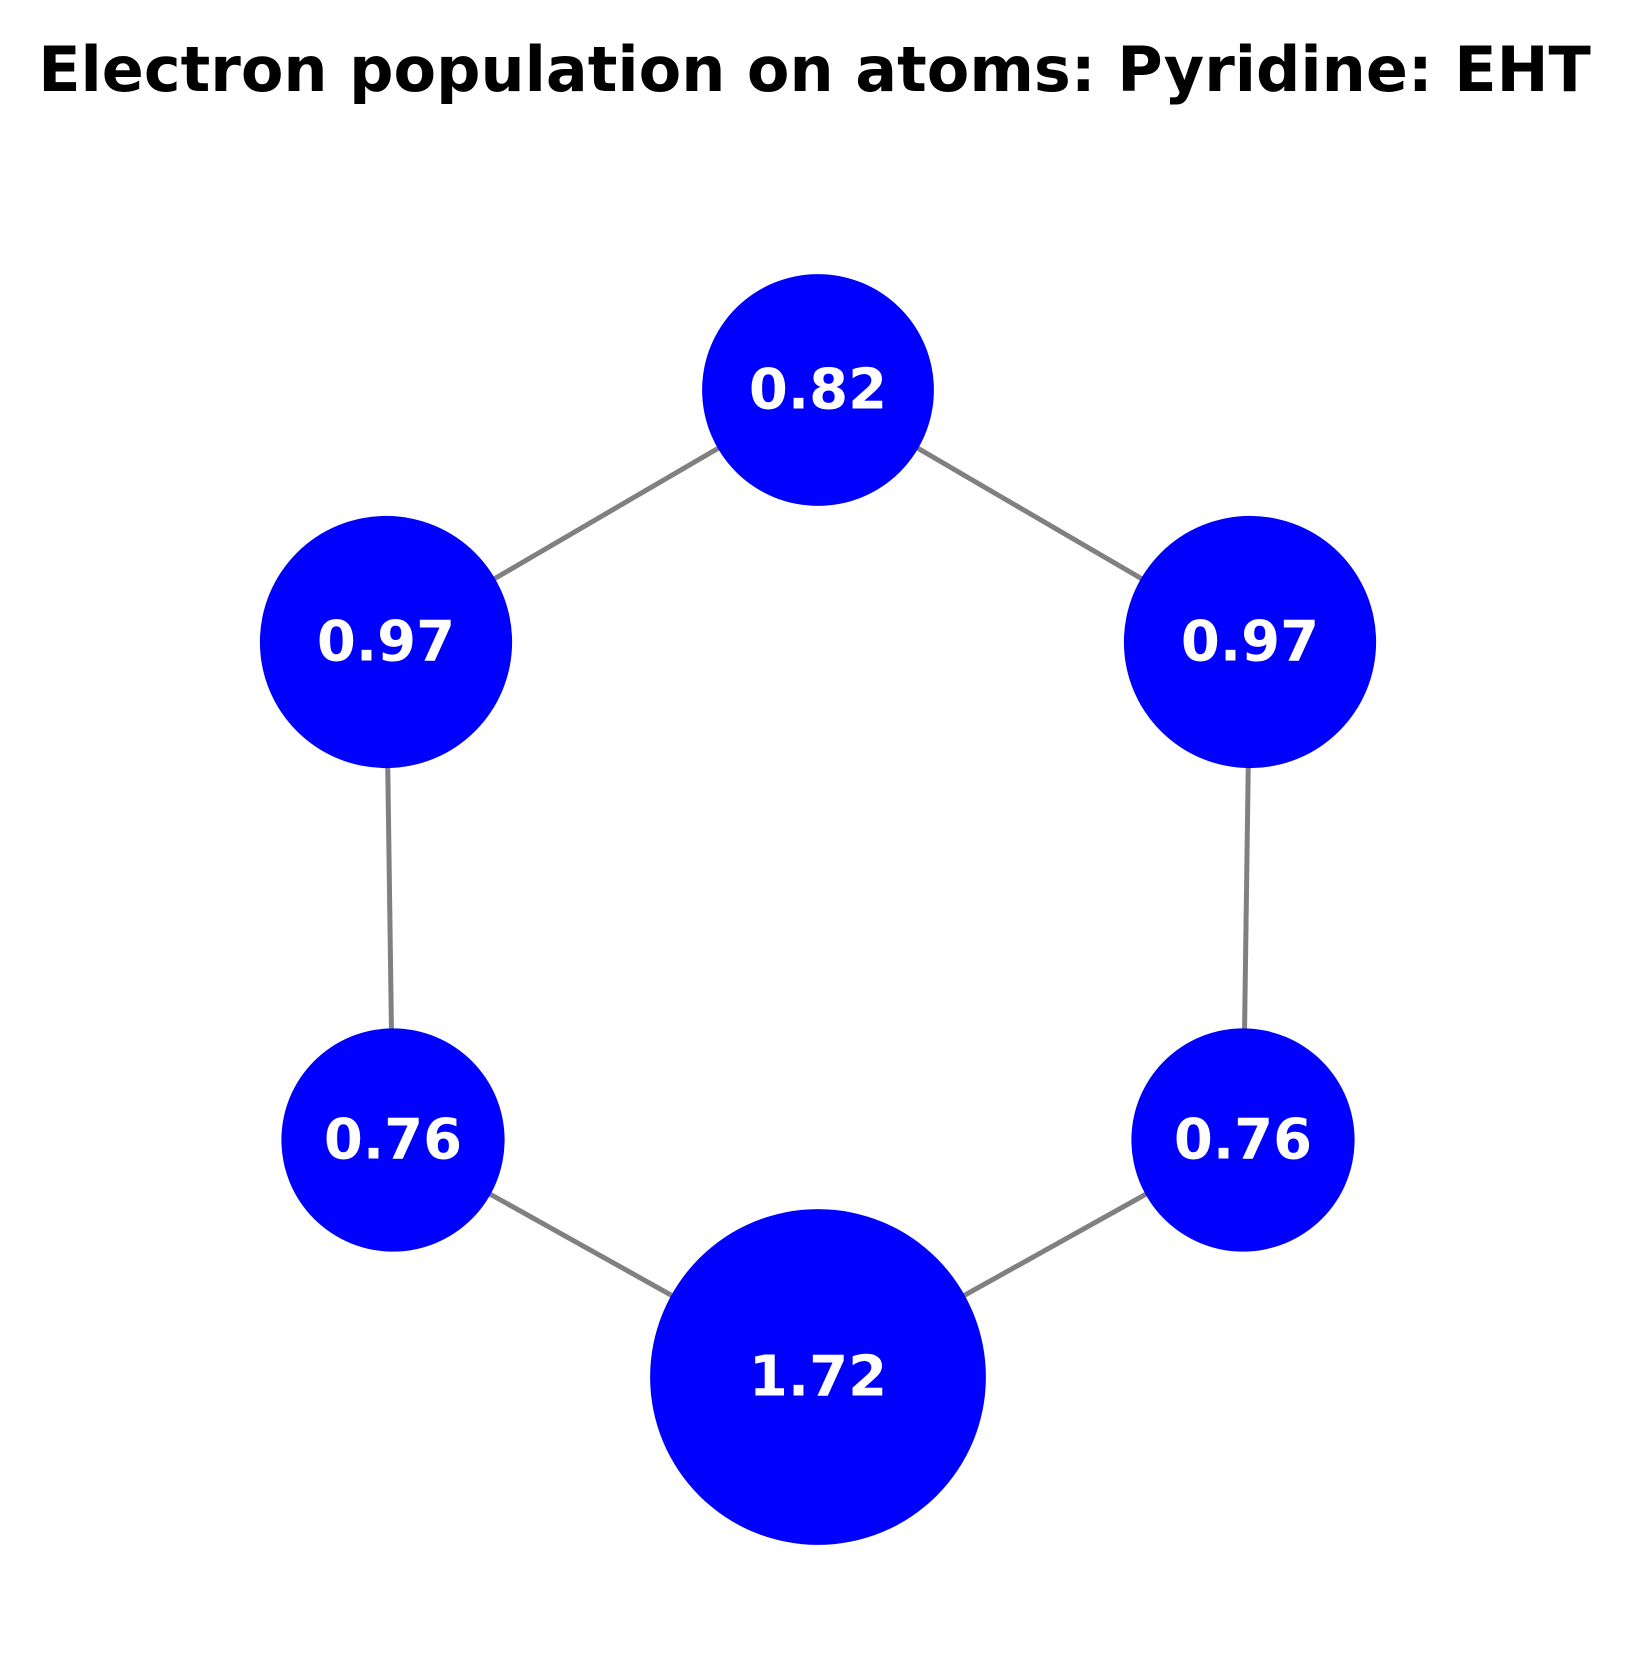 This screenshot has height=1675, width=1629. I want to click on atom-node-upper-left: 0.97, so click(386, 642).